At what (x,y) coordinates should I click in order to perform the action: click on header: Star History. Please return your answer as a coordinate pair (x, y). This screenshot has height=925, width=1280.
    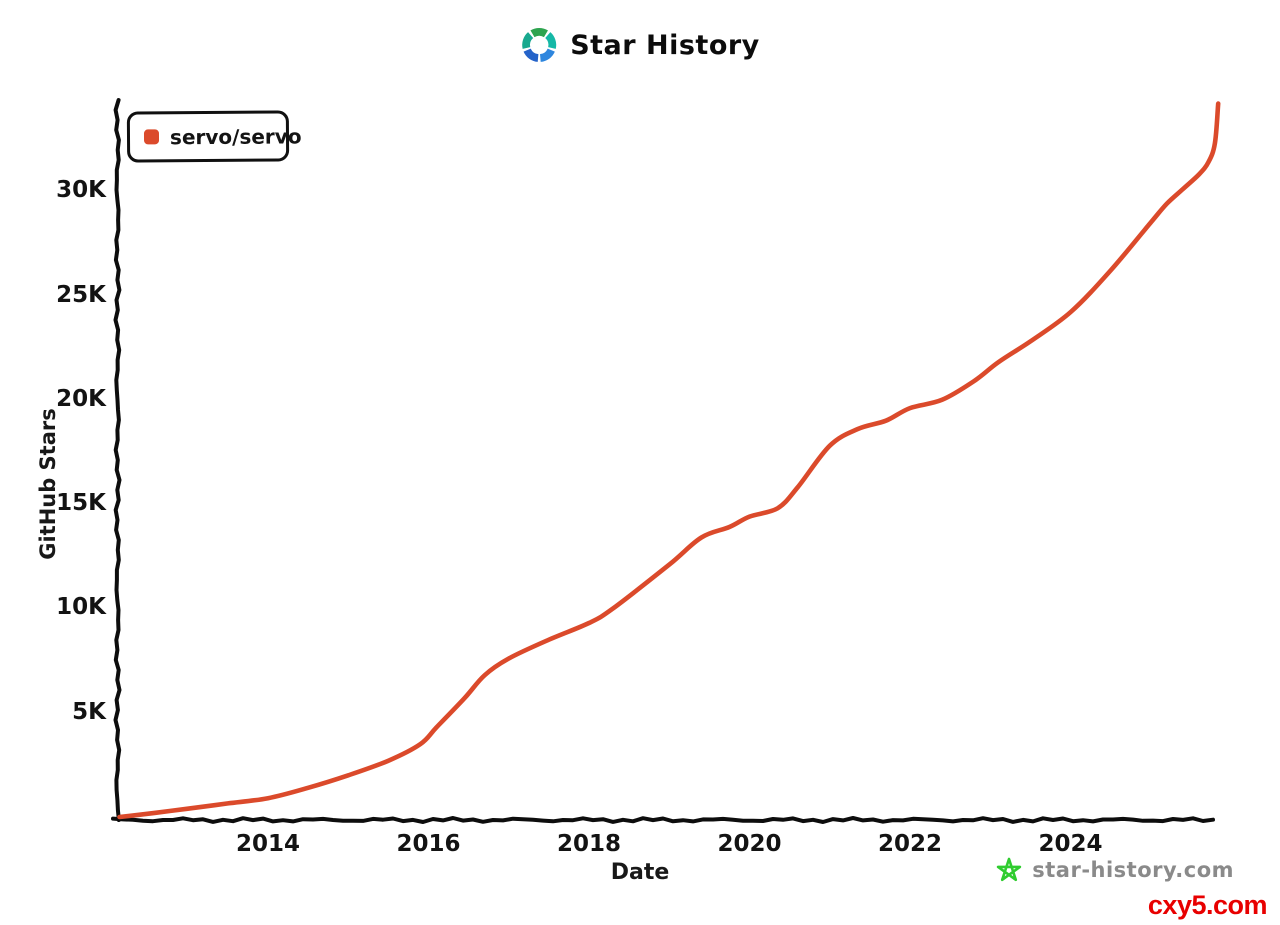
    Looking at the image, I should click on (640, 45).